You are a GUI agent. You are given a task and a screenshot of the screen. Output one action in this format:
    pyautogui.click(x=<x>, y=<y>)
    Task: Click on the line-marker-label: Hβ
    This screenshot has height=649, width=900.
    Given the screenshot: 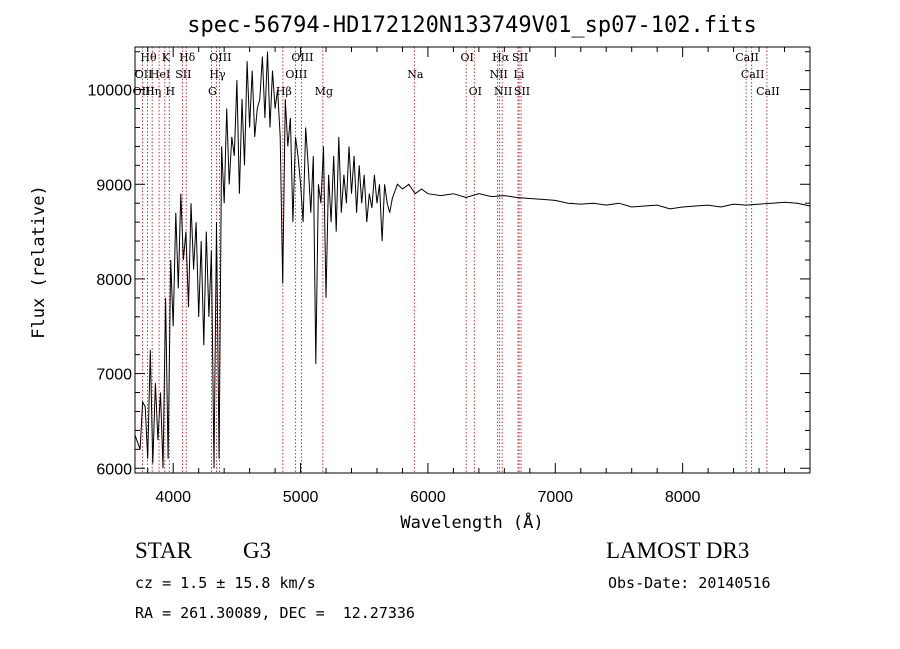 What is the action you would take?
    pyautogui.click(x=284, y=91)
    